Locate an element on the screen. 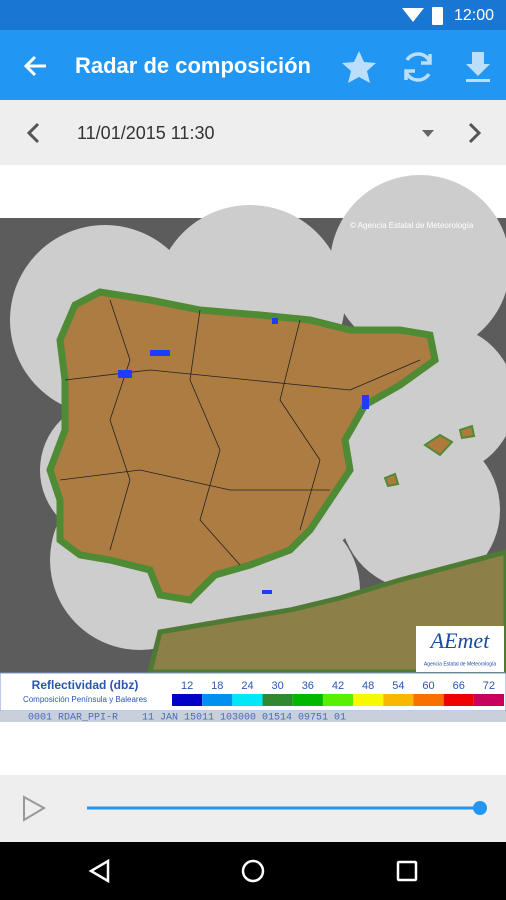 The image size is (506, 900). nav-home is located at coordinates (253, 871).